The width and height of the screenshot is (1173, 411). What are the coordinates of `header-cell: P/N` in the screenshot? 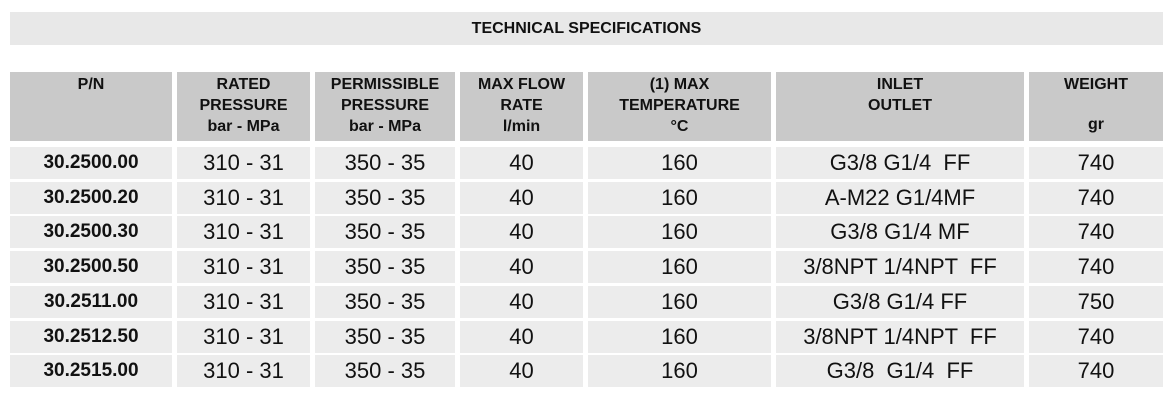 It's located at (91, 106).